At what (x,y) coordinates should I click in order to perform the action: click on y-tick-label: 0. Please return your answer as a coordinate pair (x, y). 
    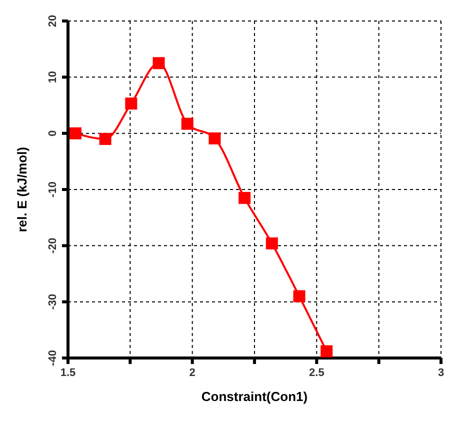
    Looking at the image, I should click on (53, 133).